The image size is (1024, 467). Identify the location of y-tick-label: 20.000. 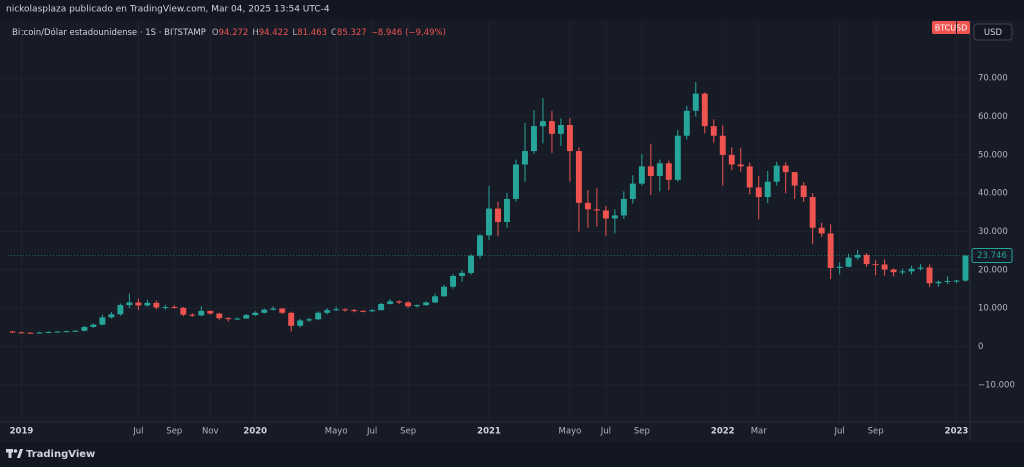
(993, 270).